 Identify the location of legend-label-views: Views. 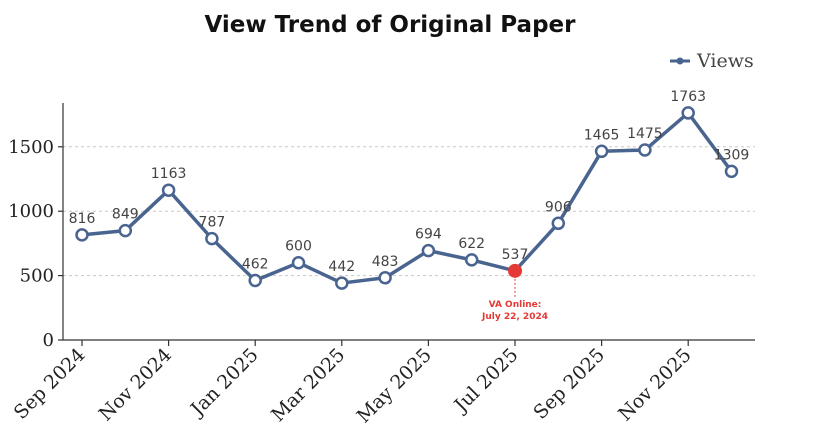
(725, 61).